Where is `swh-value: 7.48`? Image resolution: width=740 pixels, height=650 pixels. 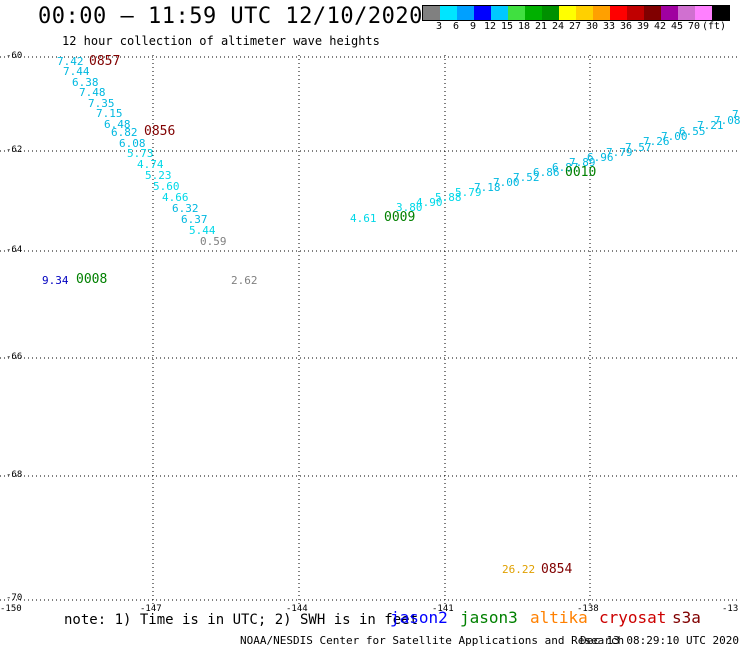
swh-value: 7.48 is located at coordinates (92, 92).